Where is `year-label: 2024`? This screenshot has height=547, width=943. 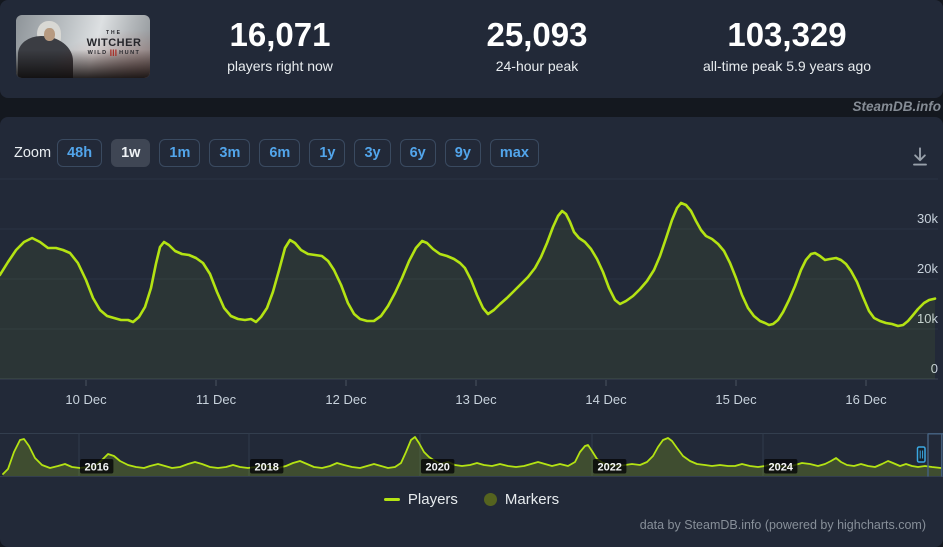
year-label: 2024 is located at coordinates (780, 468).